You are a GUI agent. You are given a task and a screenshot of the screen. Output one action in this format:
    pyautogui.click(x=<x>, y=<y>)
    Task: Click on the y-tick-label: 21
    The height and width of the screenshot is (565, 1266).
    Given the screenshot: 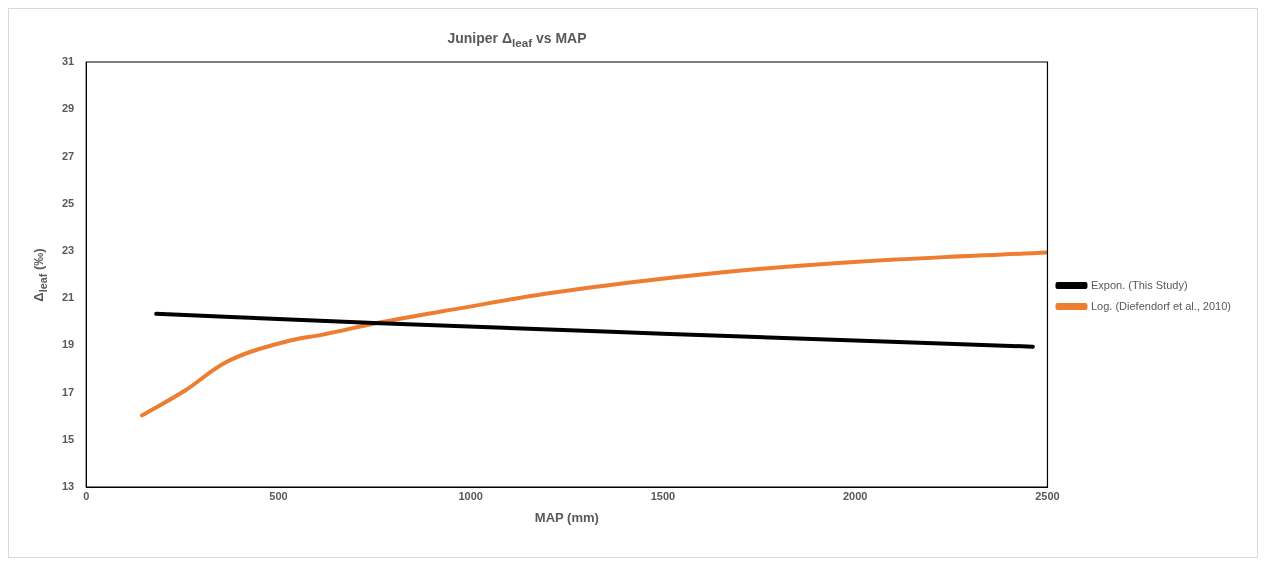 What is the action you would take?
    pyautogui.click(x=68, y=297)
    